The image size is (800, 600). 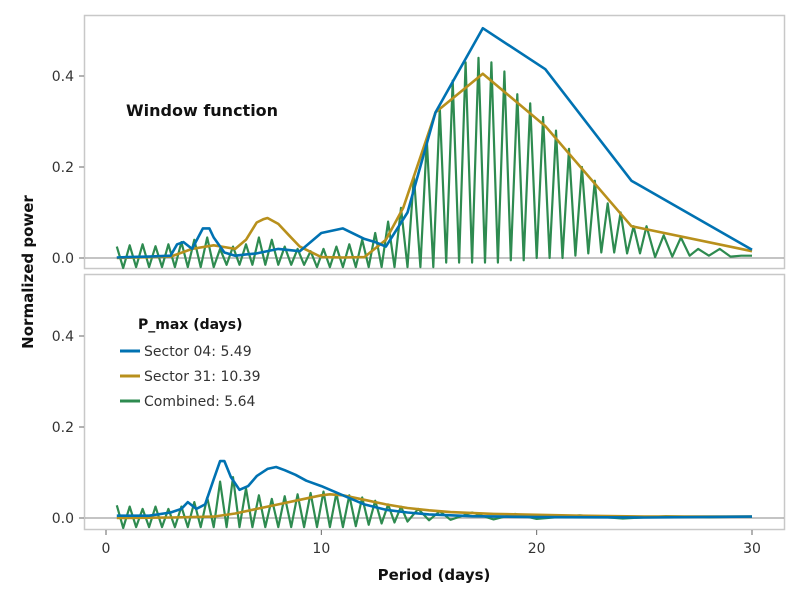 What do you see at coordinates (434, 489) in the screenshot?
I see `bottom-sector-04-line` at bounding box center [434, 489].